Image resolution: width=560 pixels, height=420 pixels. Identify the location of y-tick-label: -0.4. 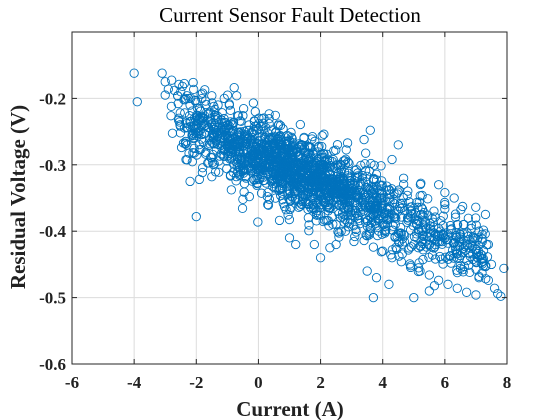
(52, 231).